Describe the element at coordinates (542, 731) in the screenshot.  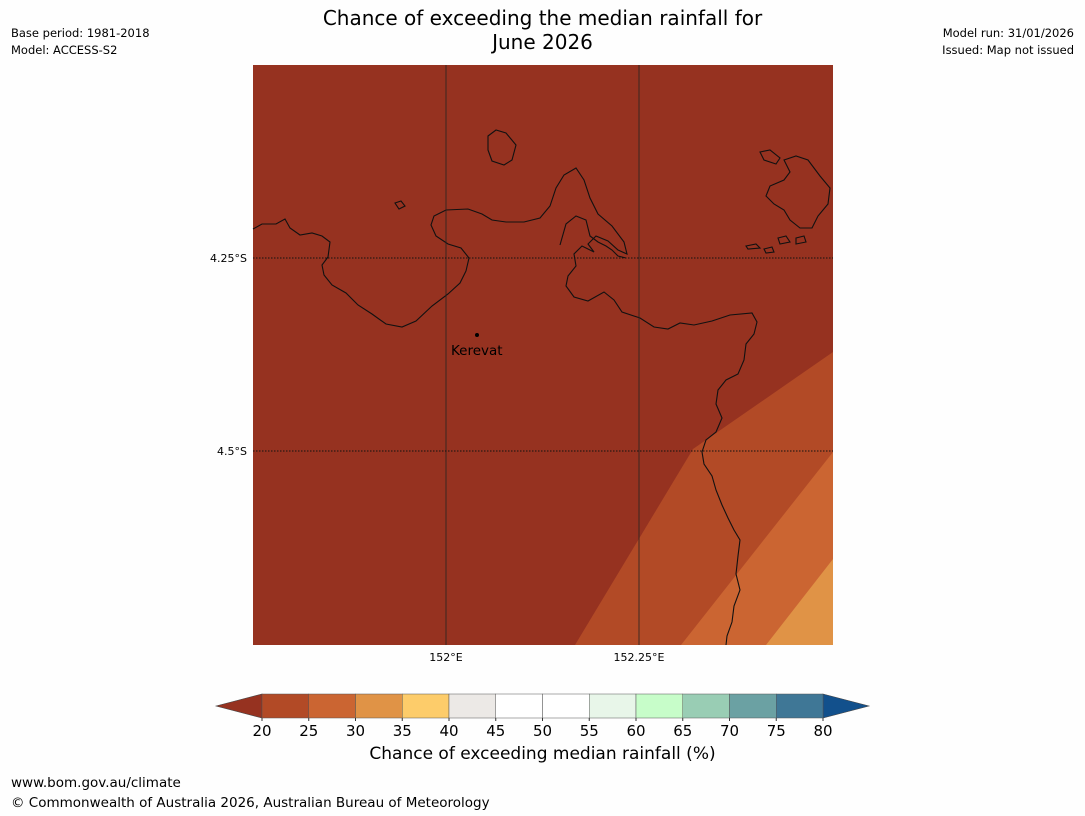
I see `colorbar-tick-label-50: 50` at that location.